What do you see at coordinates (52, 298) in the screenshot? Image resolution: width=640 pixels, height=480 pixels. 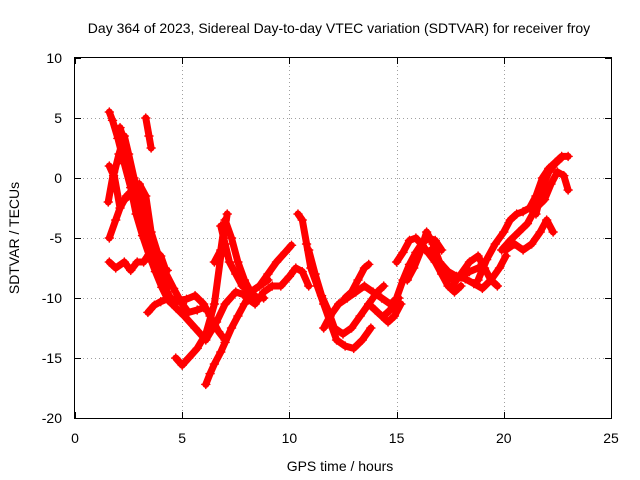 I see `y-tick-label: -10` at bounding box center [52, 298].